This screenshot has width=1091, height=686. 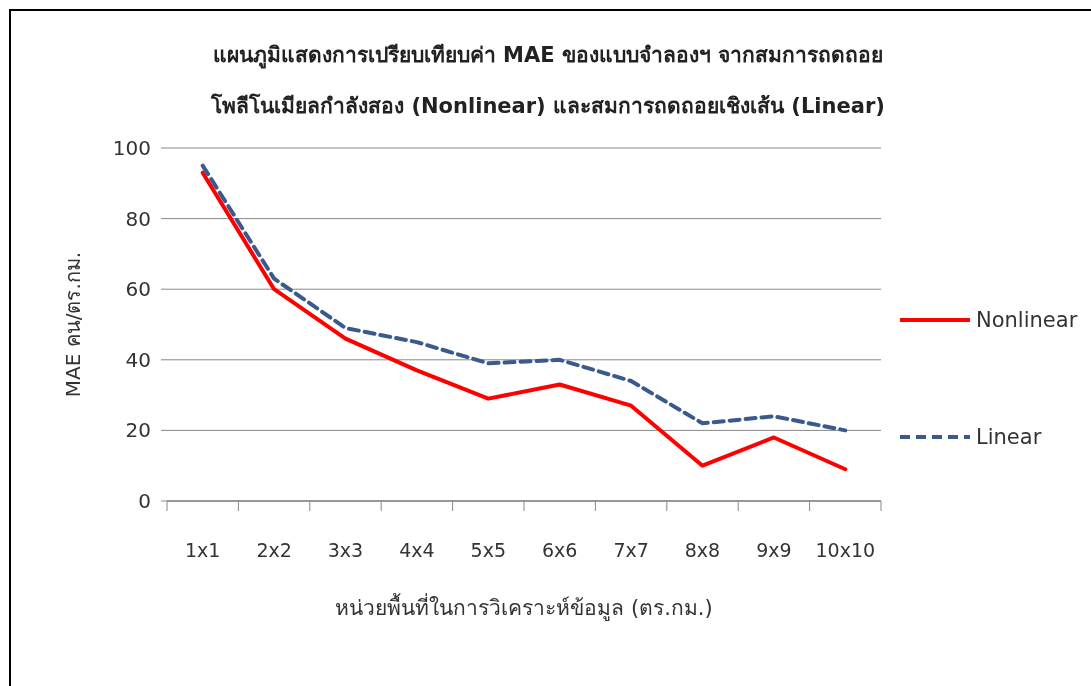 I want to click on y-tick-label: 100, so click(x=131, y=148).